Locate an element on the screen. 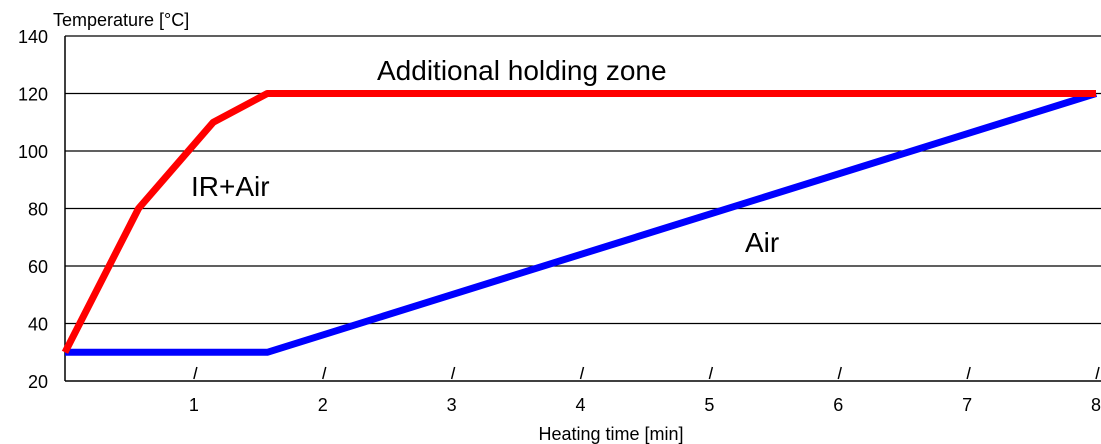  y-tick-label-80: 80 is located at coordinates (38, 210).